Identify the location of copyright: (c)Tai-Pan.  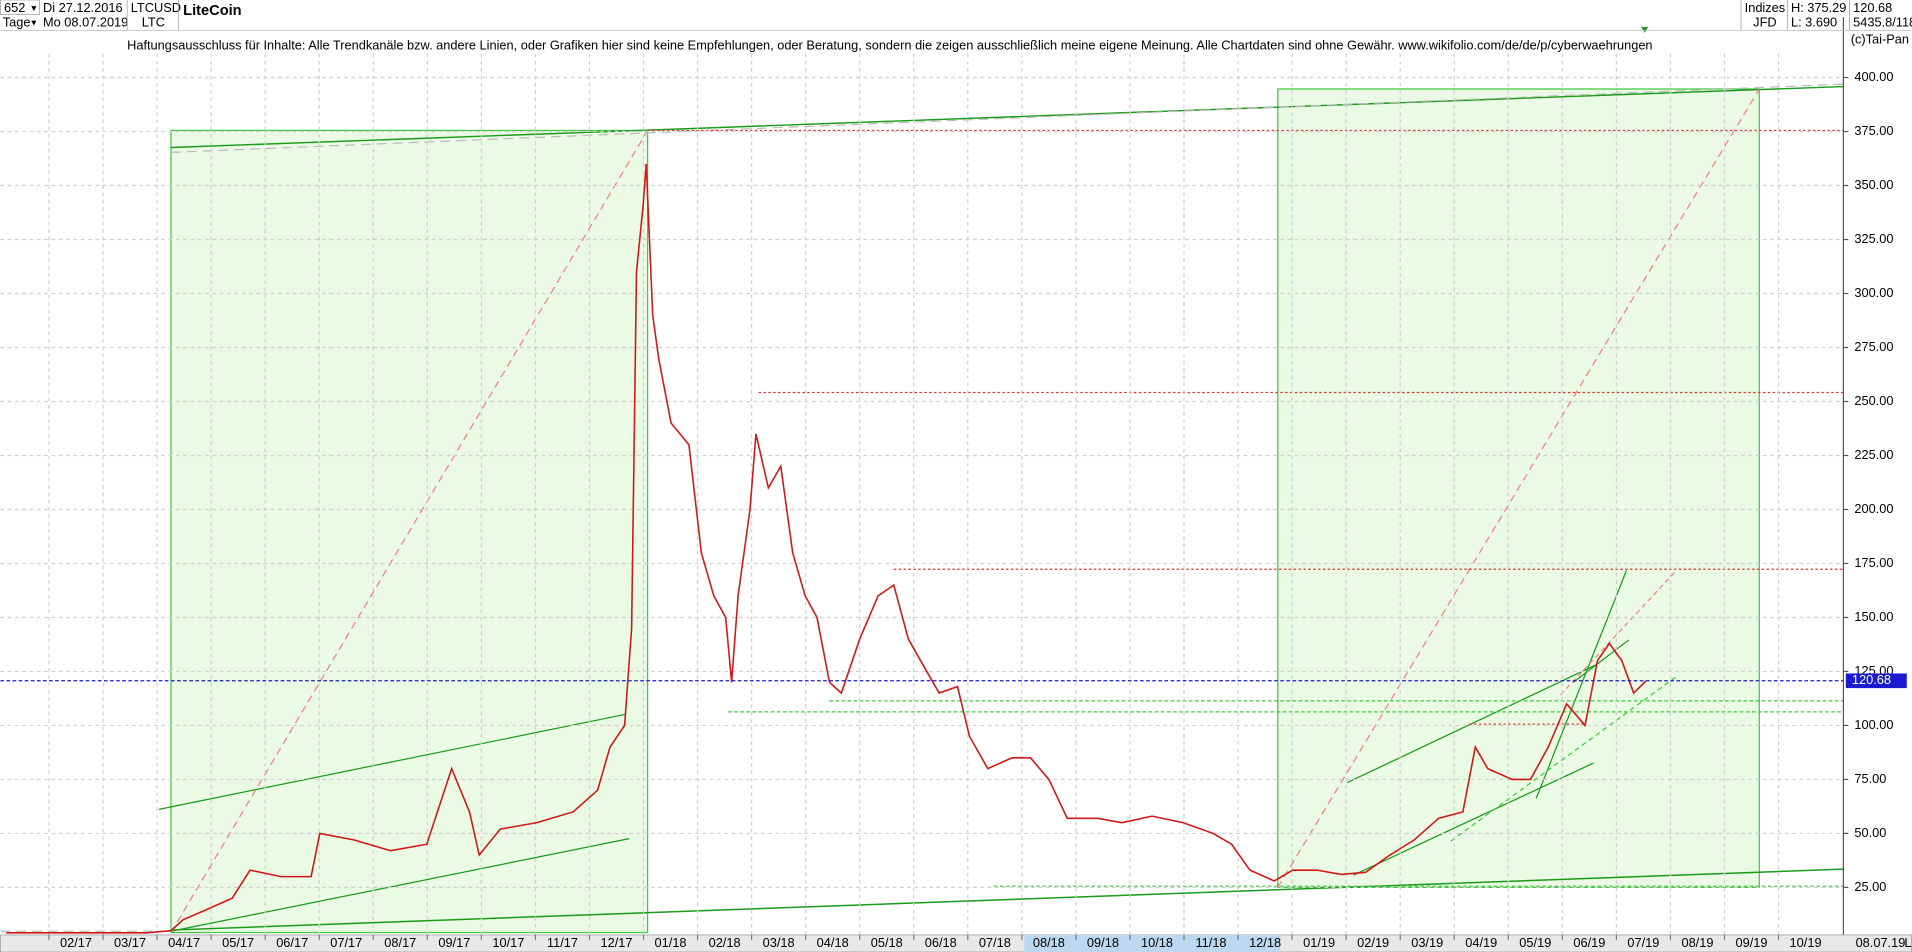
(1880, 39).